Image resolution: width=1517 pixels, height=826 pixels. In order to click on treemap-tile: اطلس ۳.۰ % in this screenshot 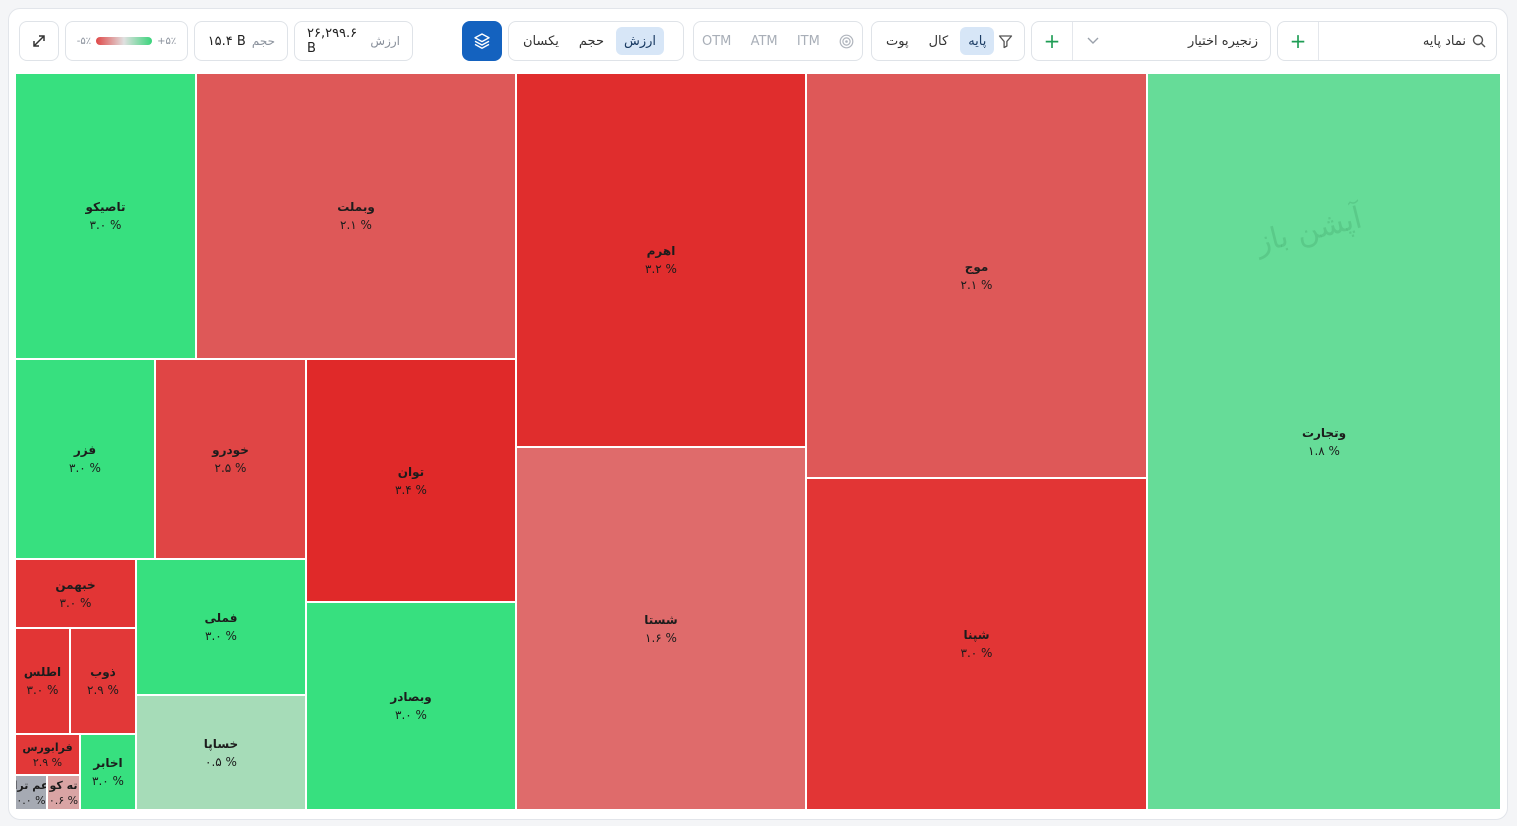, I will do `click(42, 681)`.